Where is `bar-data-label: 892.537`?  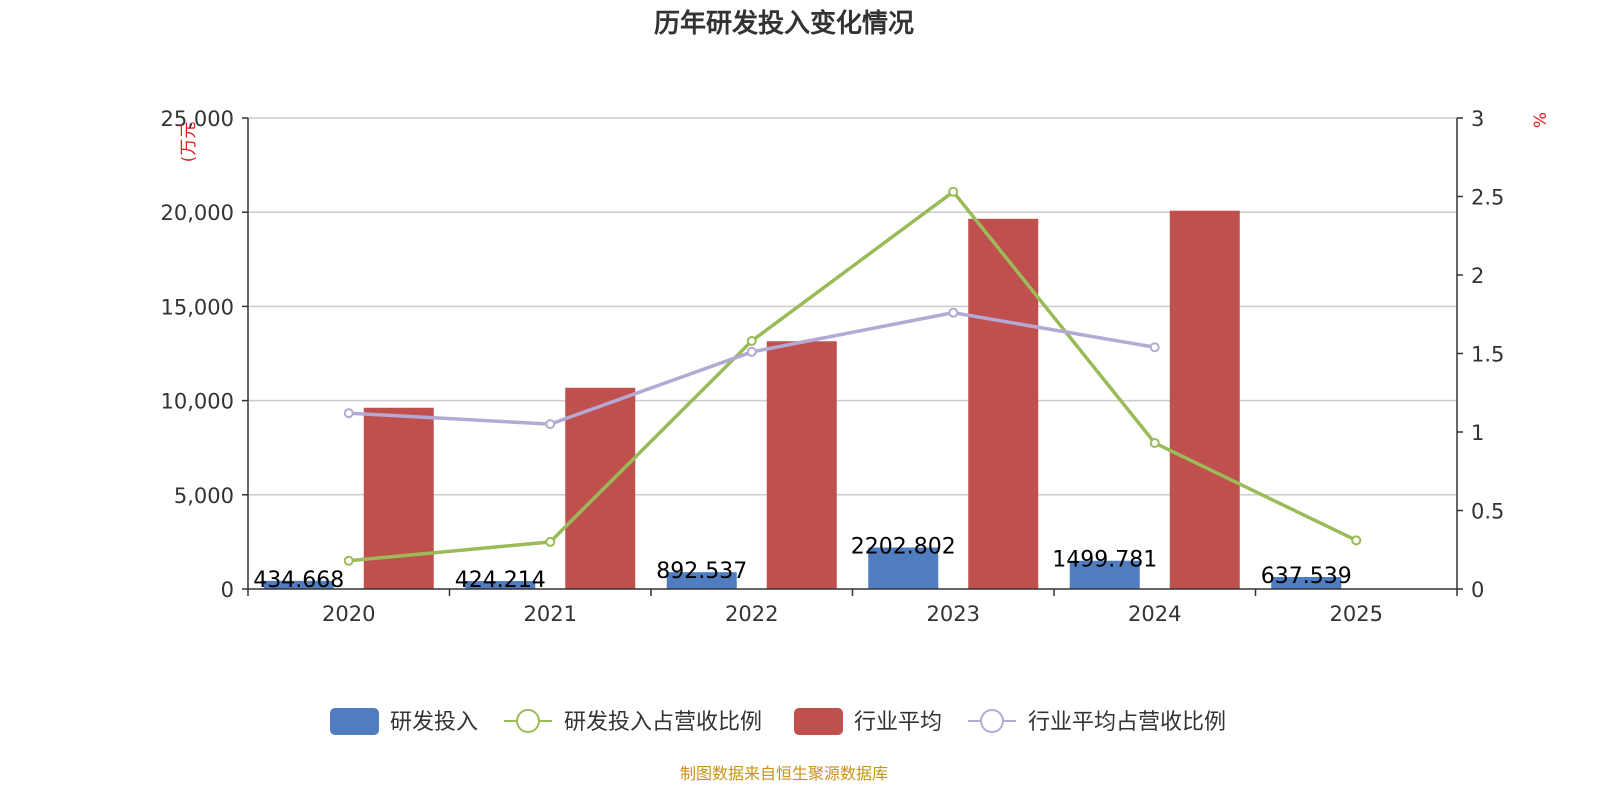
bar-data-label: 892.537 is located at coordinates (701, 571).